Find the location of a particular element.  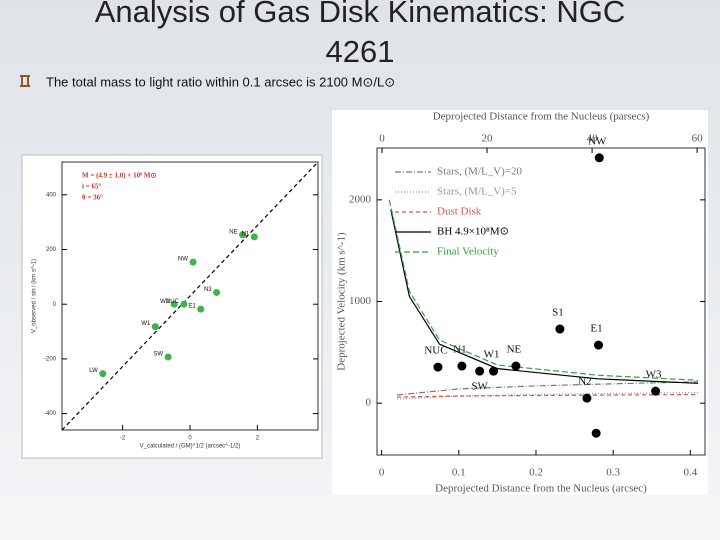

x2-tick-label: 20 is located at coordinates (488, 139).